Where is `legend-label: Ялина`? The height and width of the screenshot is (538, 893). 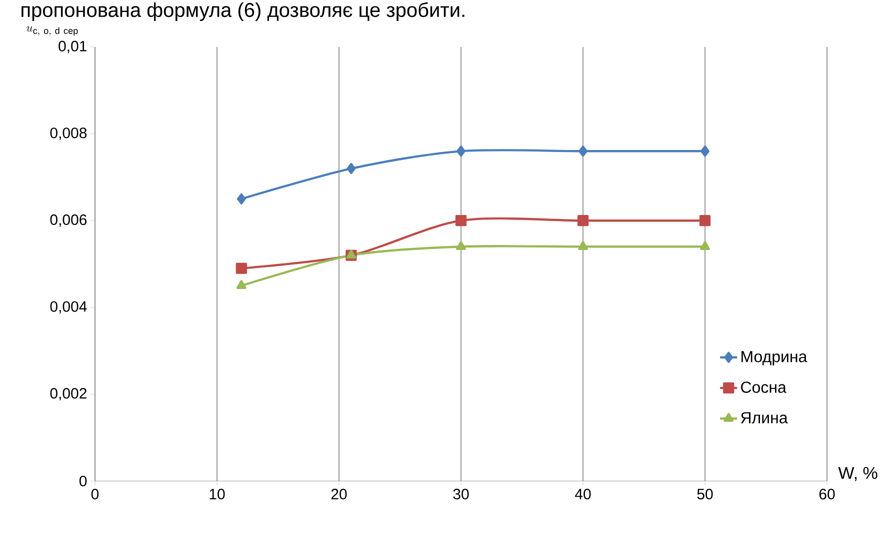
legend-label: Ялина is located at coordinates (764, 418).